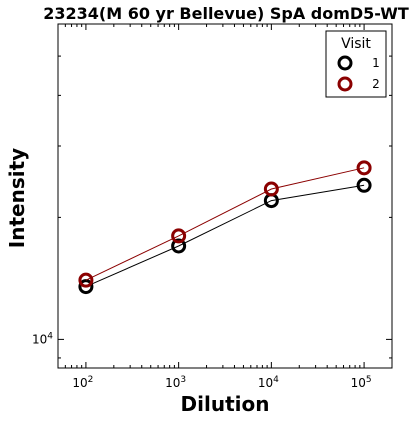  What do you see at coordinates (175, 382) in the screenshot?
I see `x-tick-label: 103` at bounding box center [175, 382].